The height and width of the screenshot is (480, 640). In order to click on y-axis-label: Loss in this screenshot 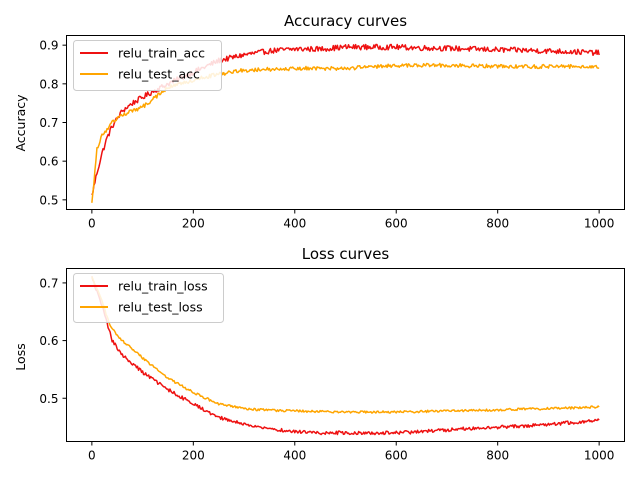, I will do `click(20, 356)`.